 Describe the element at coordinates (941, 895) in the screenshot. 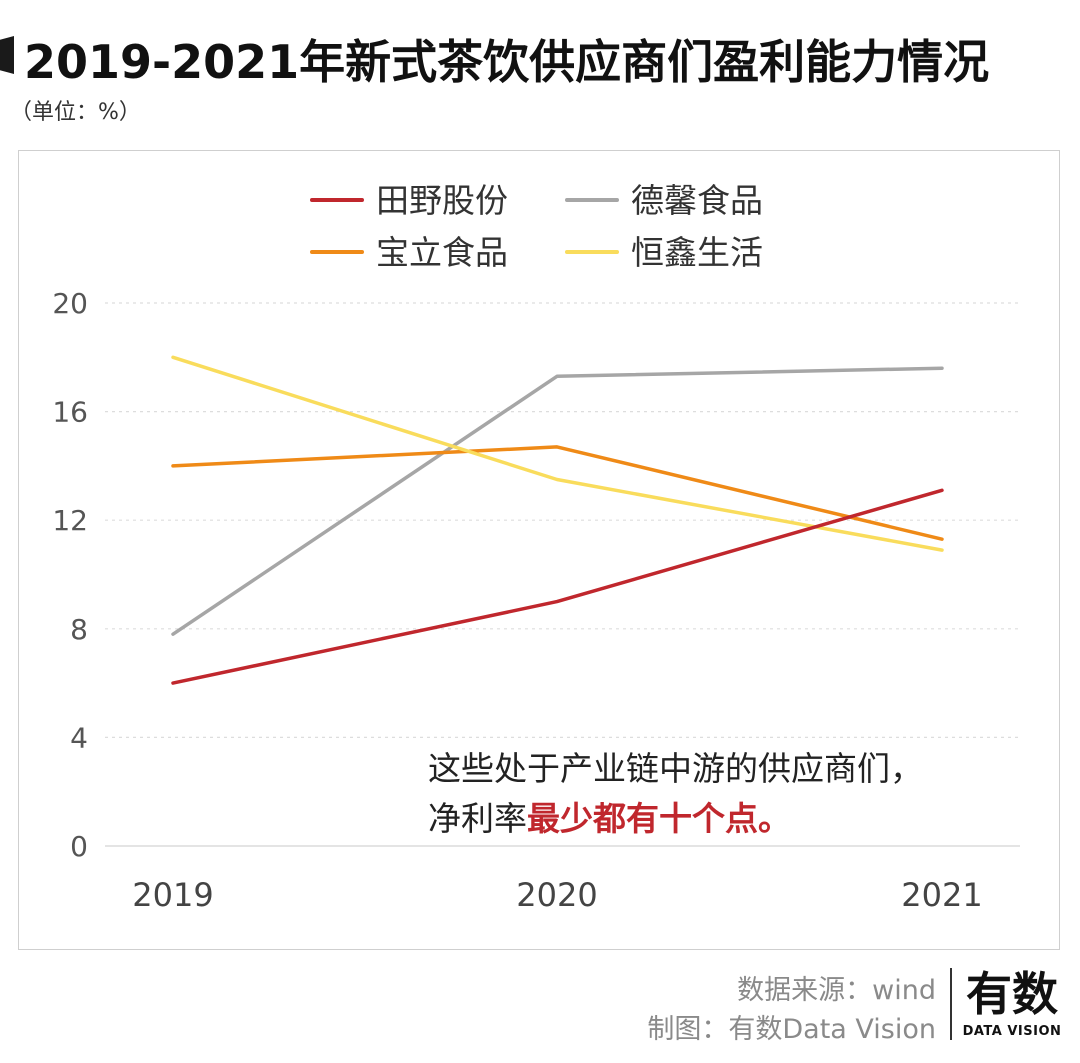

I see `x-tick-label: 2021` at that location.